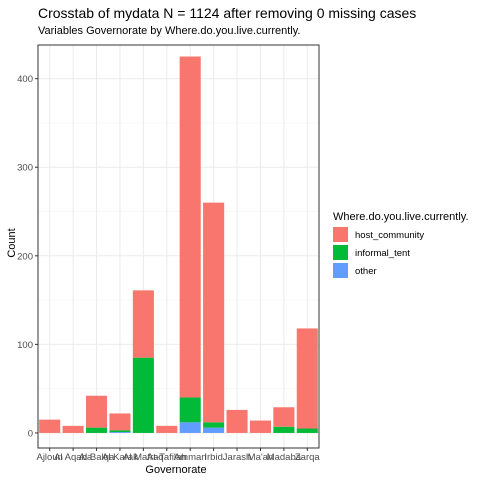 The width and height of the screenshot is (480, 480). What do you see at coordinates (190, 457) in the screenshot?
I see `x-tick-label: Amman` at bounding box center [190, 457].